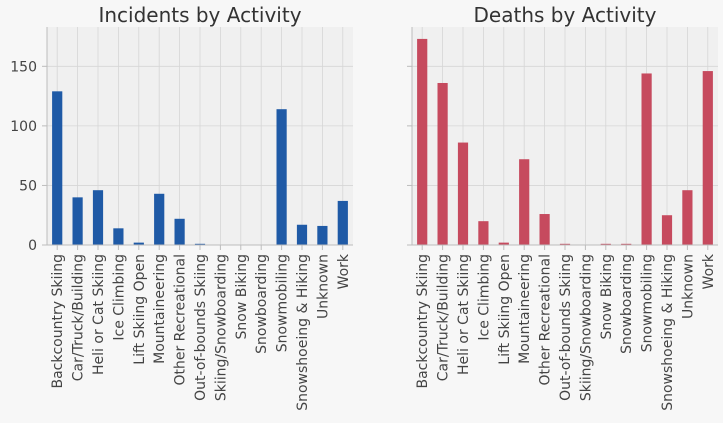 The height and width of the screenshot is (423, 723). I want to click on chart-title: Deaths by Activity, so click(565, 15).